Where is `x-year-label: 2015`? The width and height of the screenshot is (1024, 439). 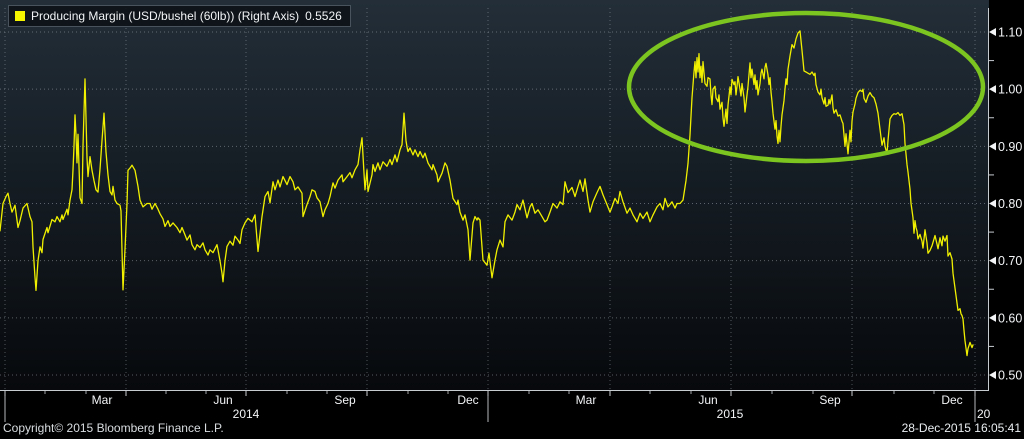
x-year-label: 2015 is located at coordinates (730, 414).